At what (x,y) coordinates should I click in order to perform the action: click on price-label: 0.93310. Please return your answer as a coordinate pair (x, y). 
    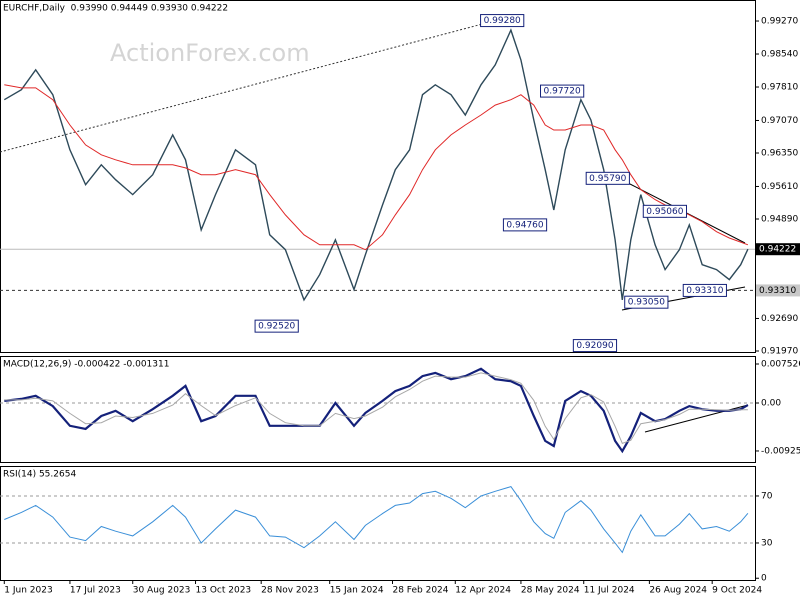
    Looking at the image, I should click on (777, 291).